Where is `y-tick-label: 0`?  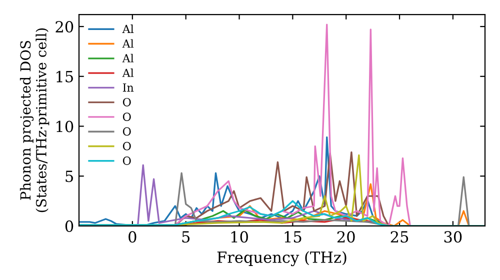 y-tick-label: 0 is located at coordinates (69, 226).